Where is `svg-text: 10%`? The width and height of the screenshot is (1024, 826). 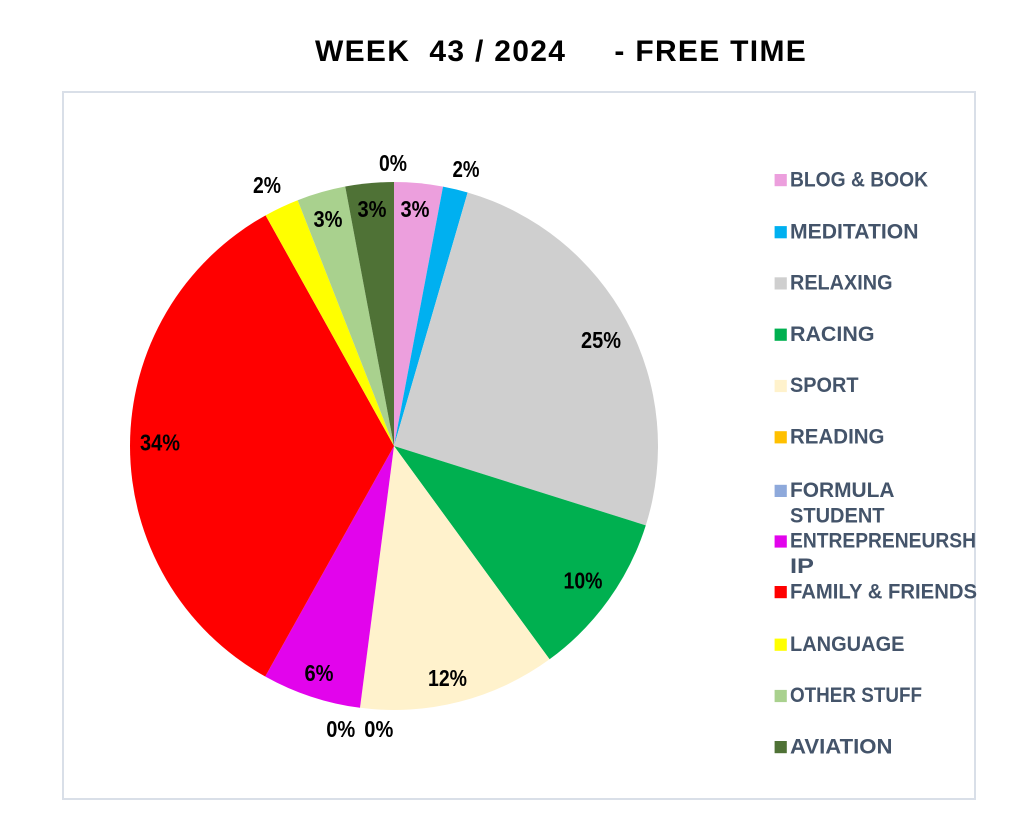
svg-text: 10% is located at coordinates (583, 581).